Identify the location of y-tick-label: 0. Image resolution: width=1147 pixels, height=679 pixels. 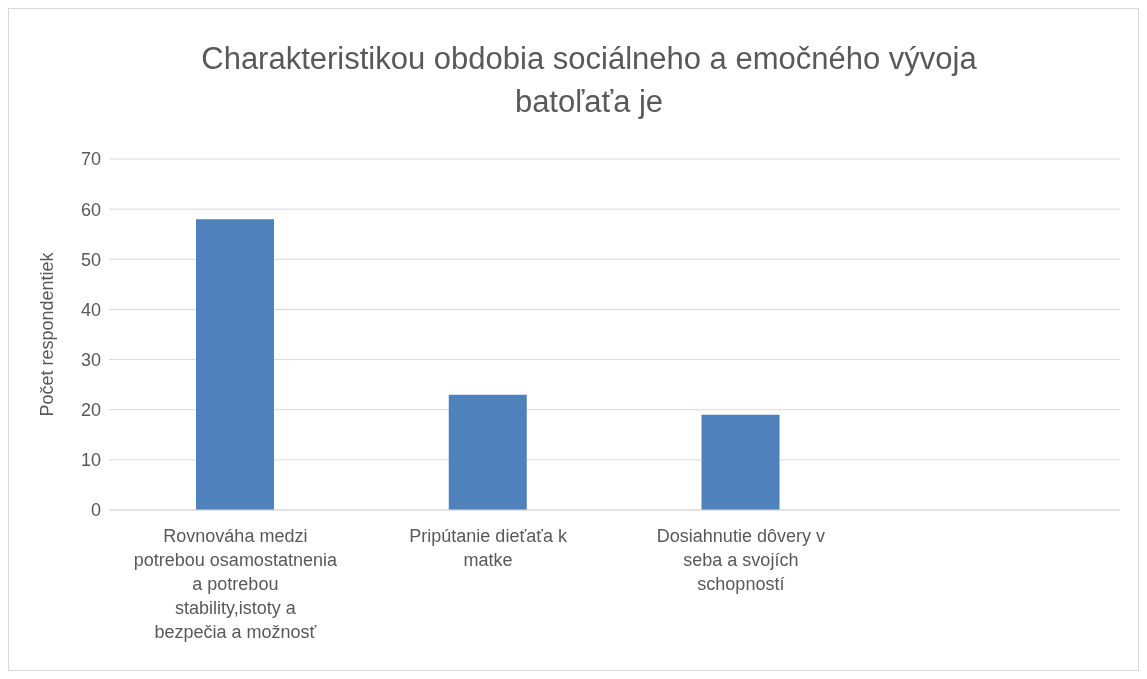
(95, 510).